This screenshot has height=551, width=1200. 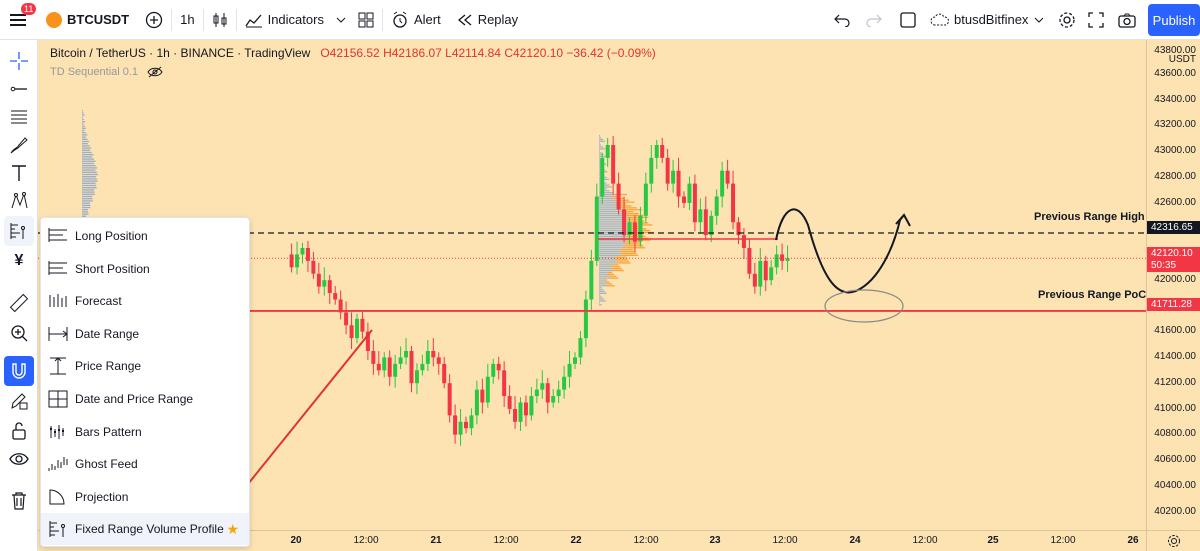 I want to click on remove-drawings-tool, so click(x=19, y=501).